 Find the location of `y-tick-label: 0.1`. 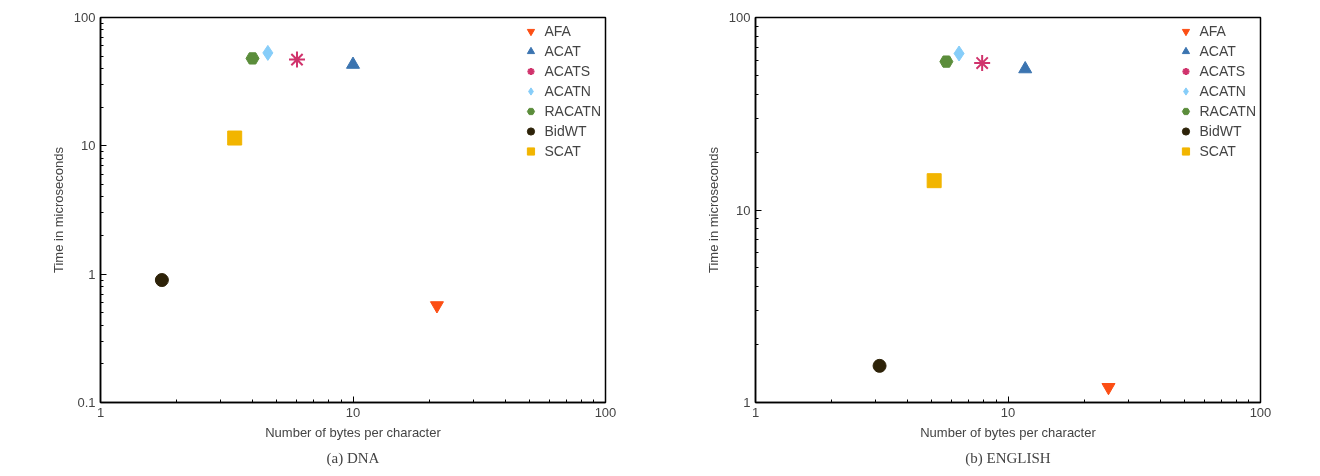

y-tick-label: 0.1 is located at coordinates (86, 402).